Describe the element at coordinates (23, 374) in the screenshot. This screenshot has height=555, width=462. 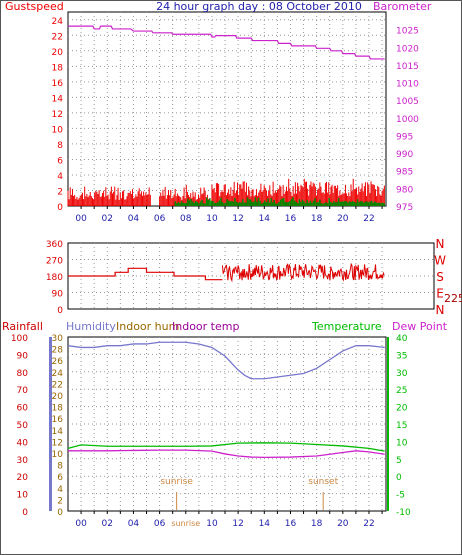
I see `rain-tick-label: 80` at that location.